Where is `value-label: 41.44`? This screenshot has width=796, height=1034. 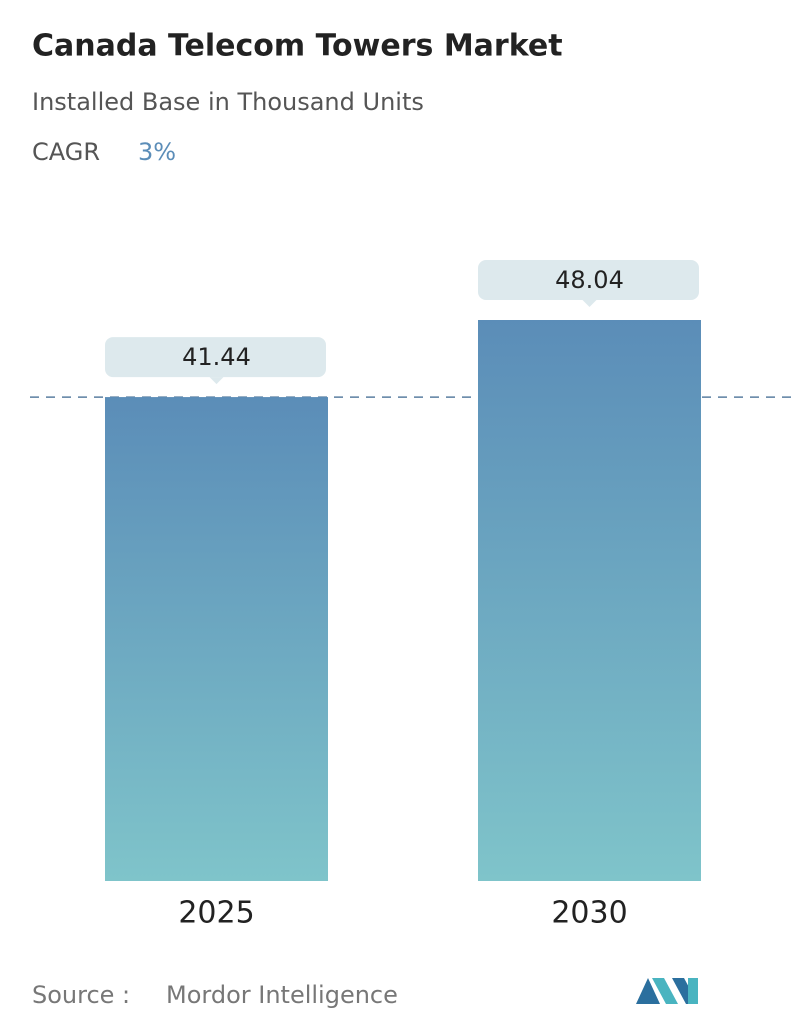
value-label: 41.44 is located at coordinates (216, 357).